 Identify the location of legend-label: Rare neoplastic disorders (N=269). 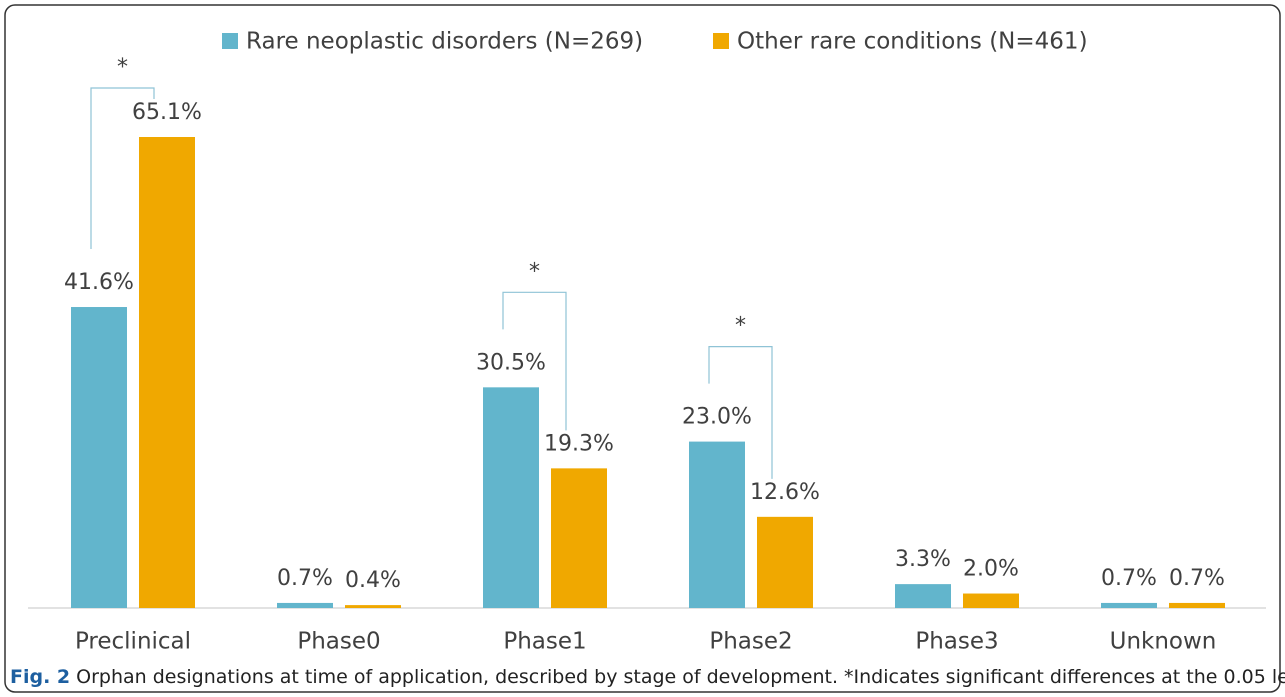
(444, 42).